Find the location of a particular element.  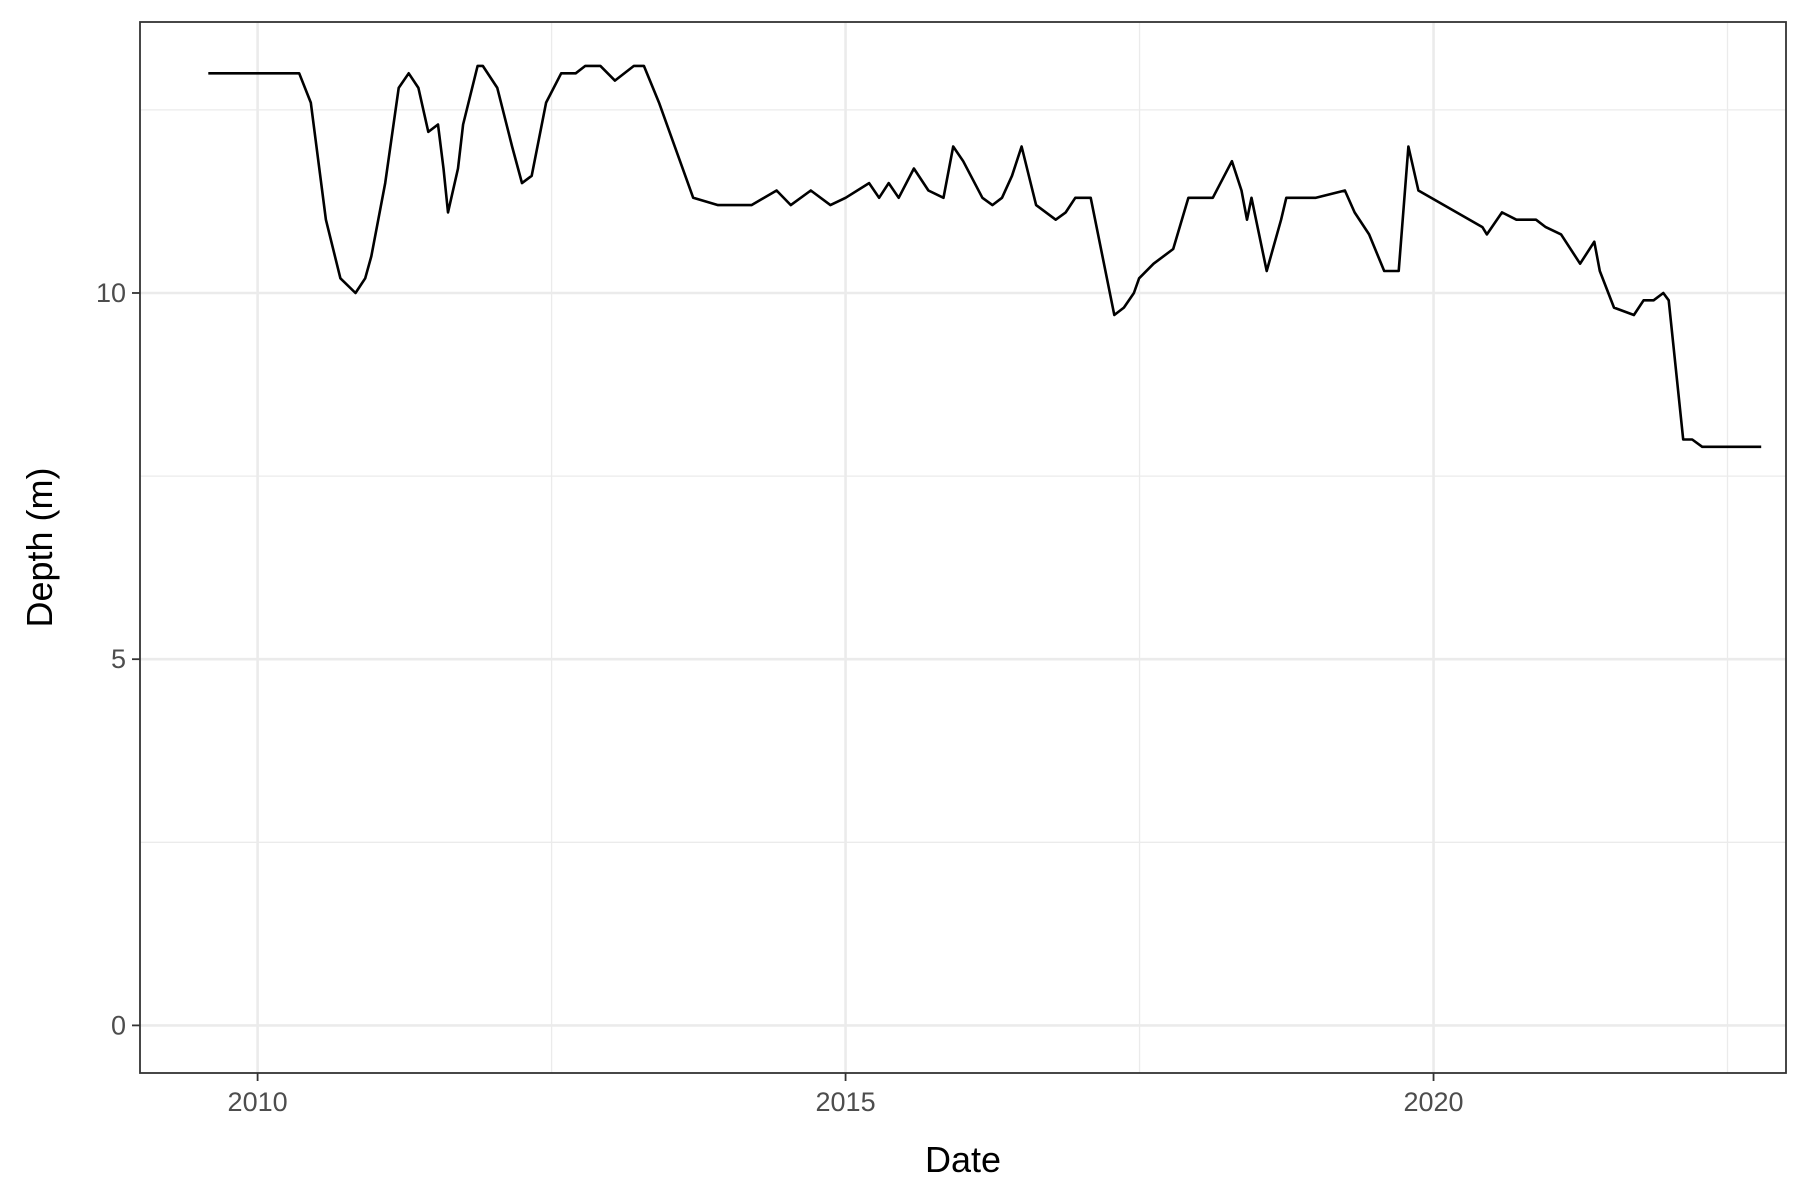

x-tick-label: 2010 is located at coordinates (258, 1102).